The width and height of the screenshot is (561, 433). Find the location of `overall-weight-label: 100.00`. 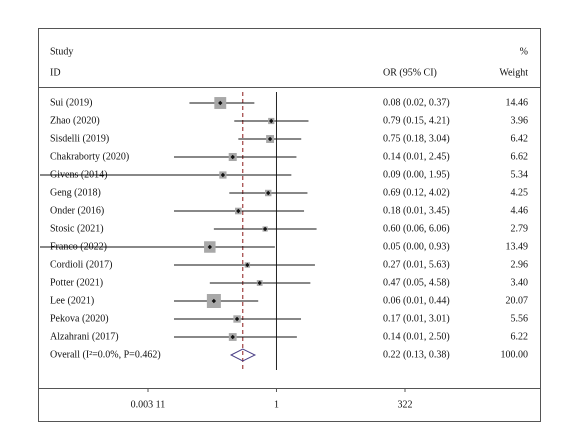

overall-weight-label: 100.00 is located at coordinates (515, 354).